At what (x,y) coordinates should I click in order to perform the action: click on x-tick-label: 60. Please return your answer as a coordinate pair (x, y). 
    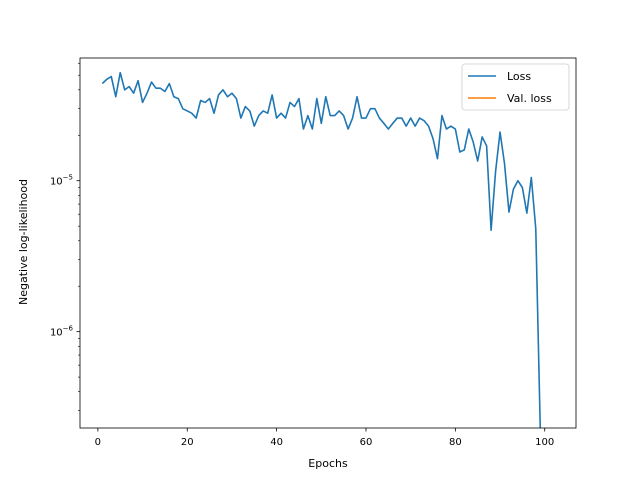
    Looking at the image, I should click on (366, 442).